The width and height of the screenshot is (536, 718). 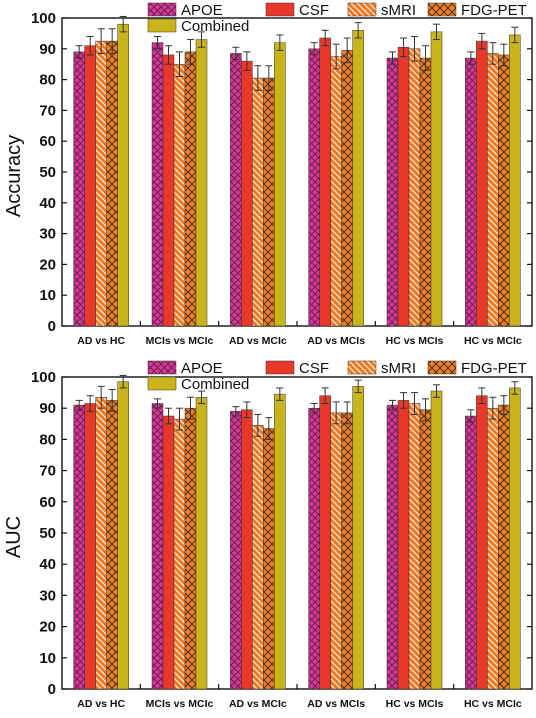 I want to click on legend-label-apoe: APOE, so click(x=202, y=10).